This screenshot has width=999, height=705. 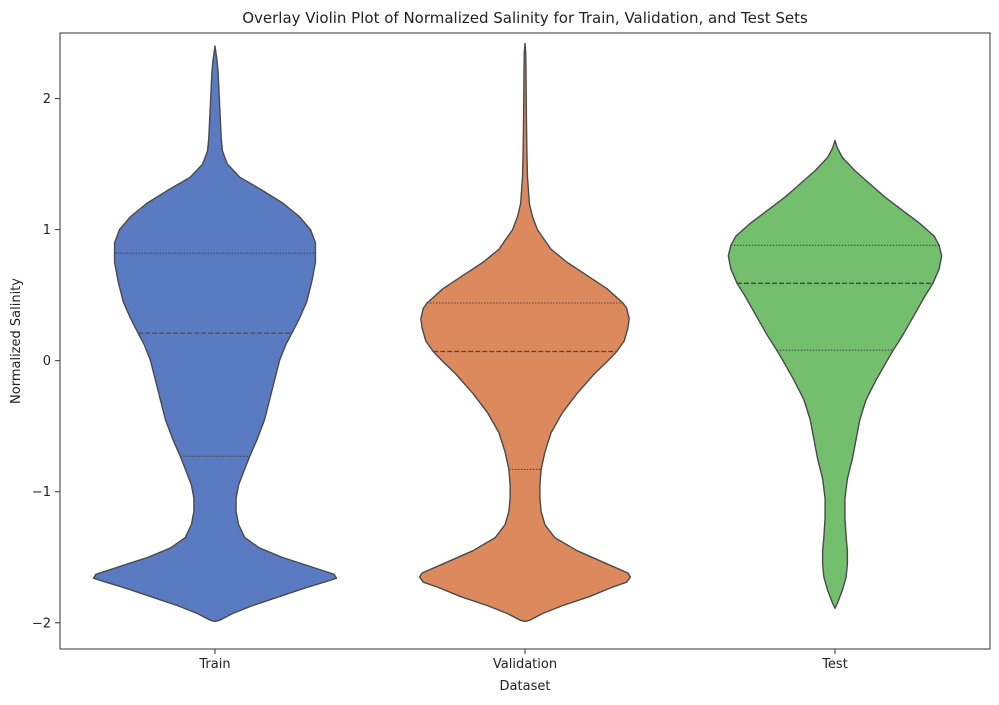 What do you see at coordinates (525, 686) in the screenshot?
I see `x-axis-label: Dataset` at bounding box center [525, 686].